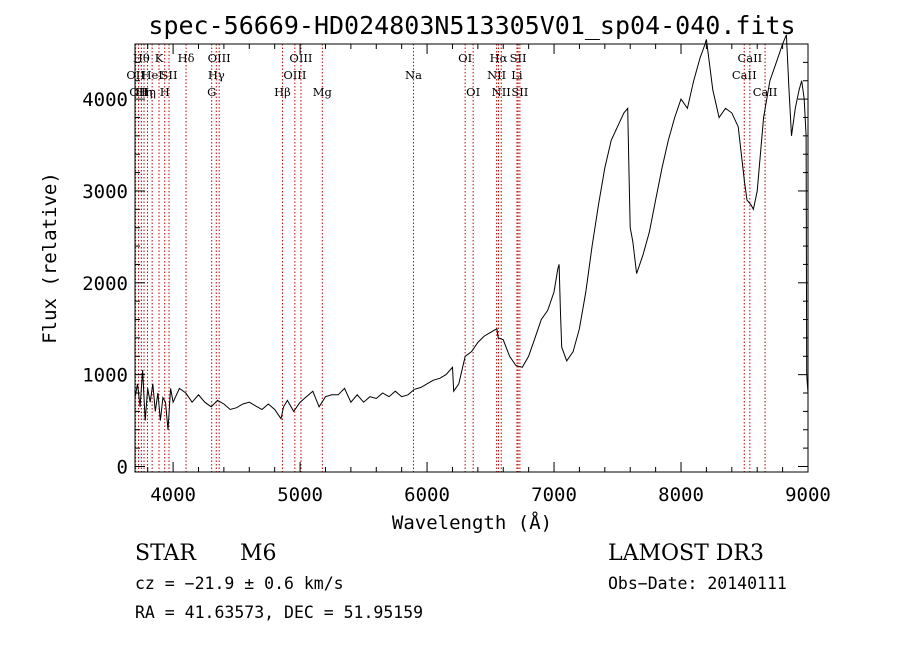 This screenshot has height=649, width=900. I want to click on spectral-line-label-2: Hθ, so click(141, 58).